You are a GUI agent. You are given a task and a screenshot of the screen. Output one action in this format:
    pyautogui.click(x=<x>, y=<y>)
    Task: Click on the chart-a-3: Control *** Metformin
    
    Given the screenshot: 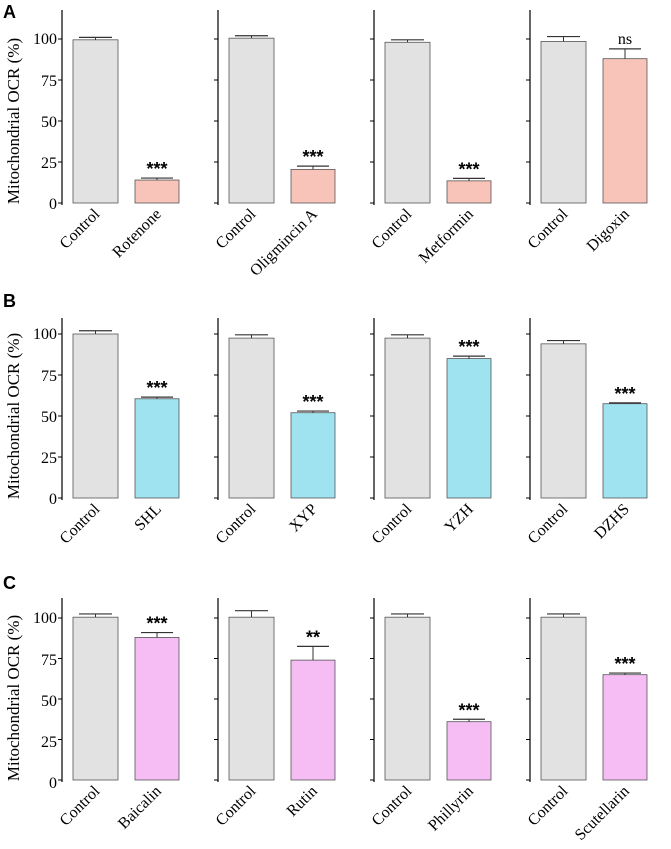 What is the action you would take?
    pyautogui.click(x=430, y=138)
    